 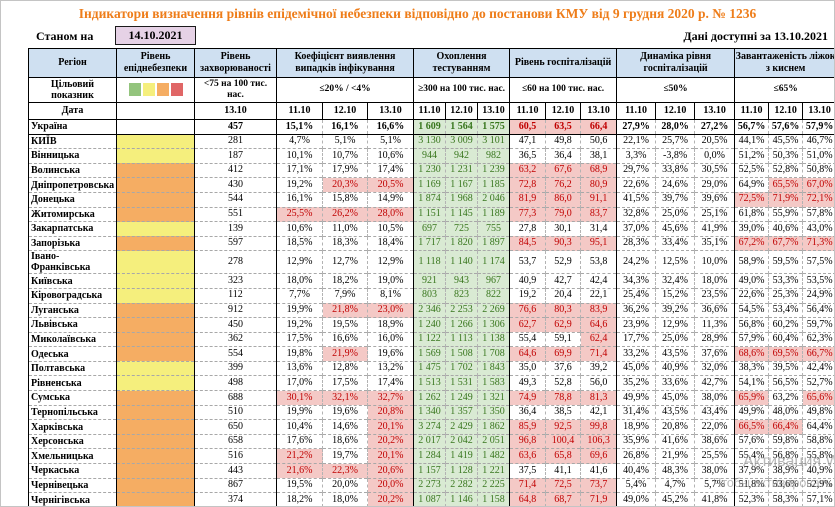 What do you see at coordinates (714, 295) in the screenshot?
I see `dyn-value: 23,5%` at bounding box center [714, 295].